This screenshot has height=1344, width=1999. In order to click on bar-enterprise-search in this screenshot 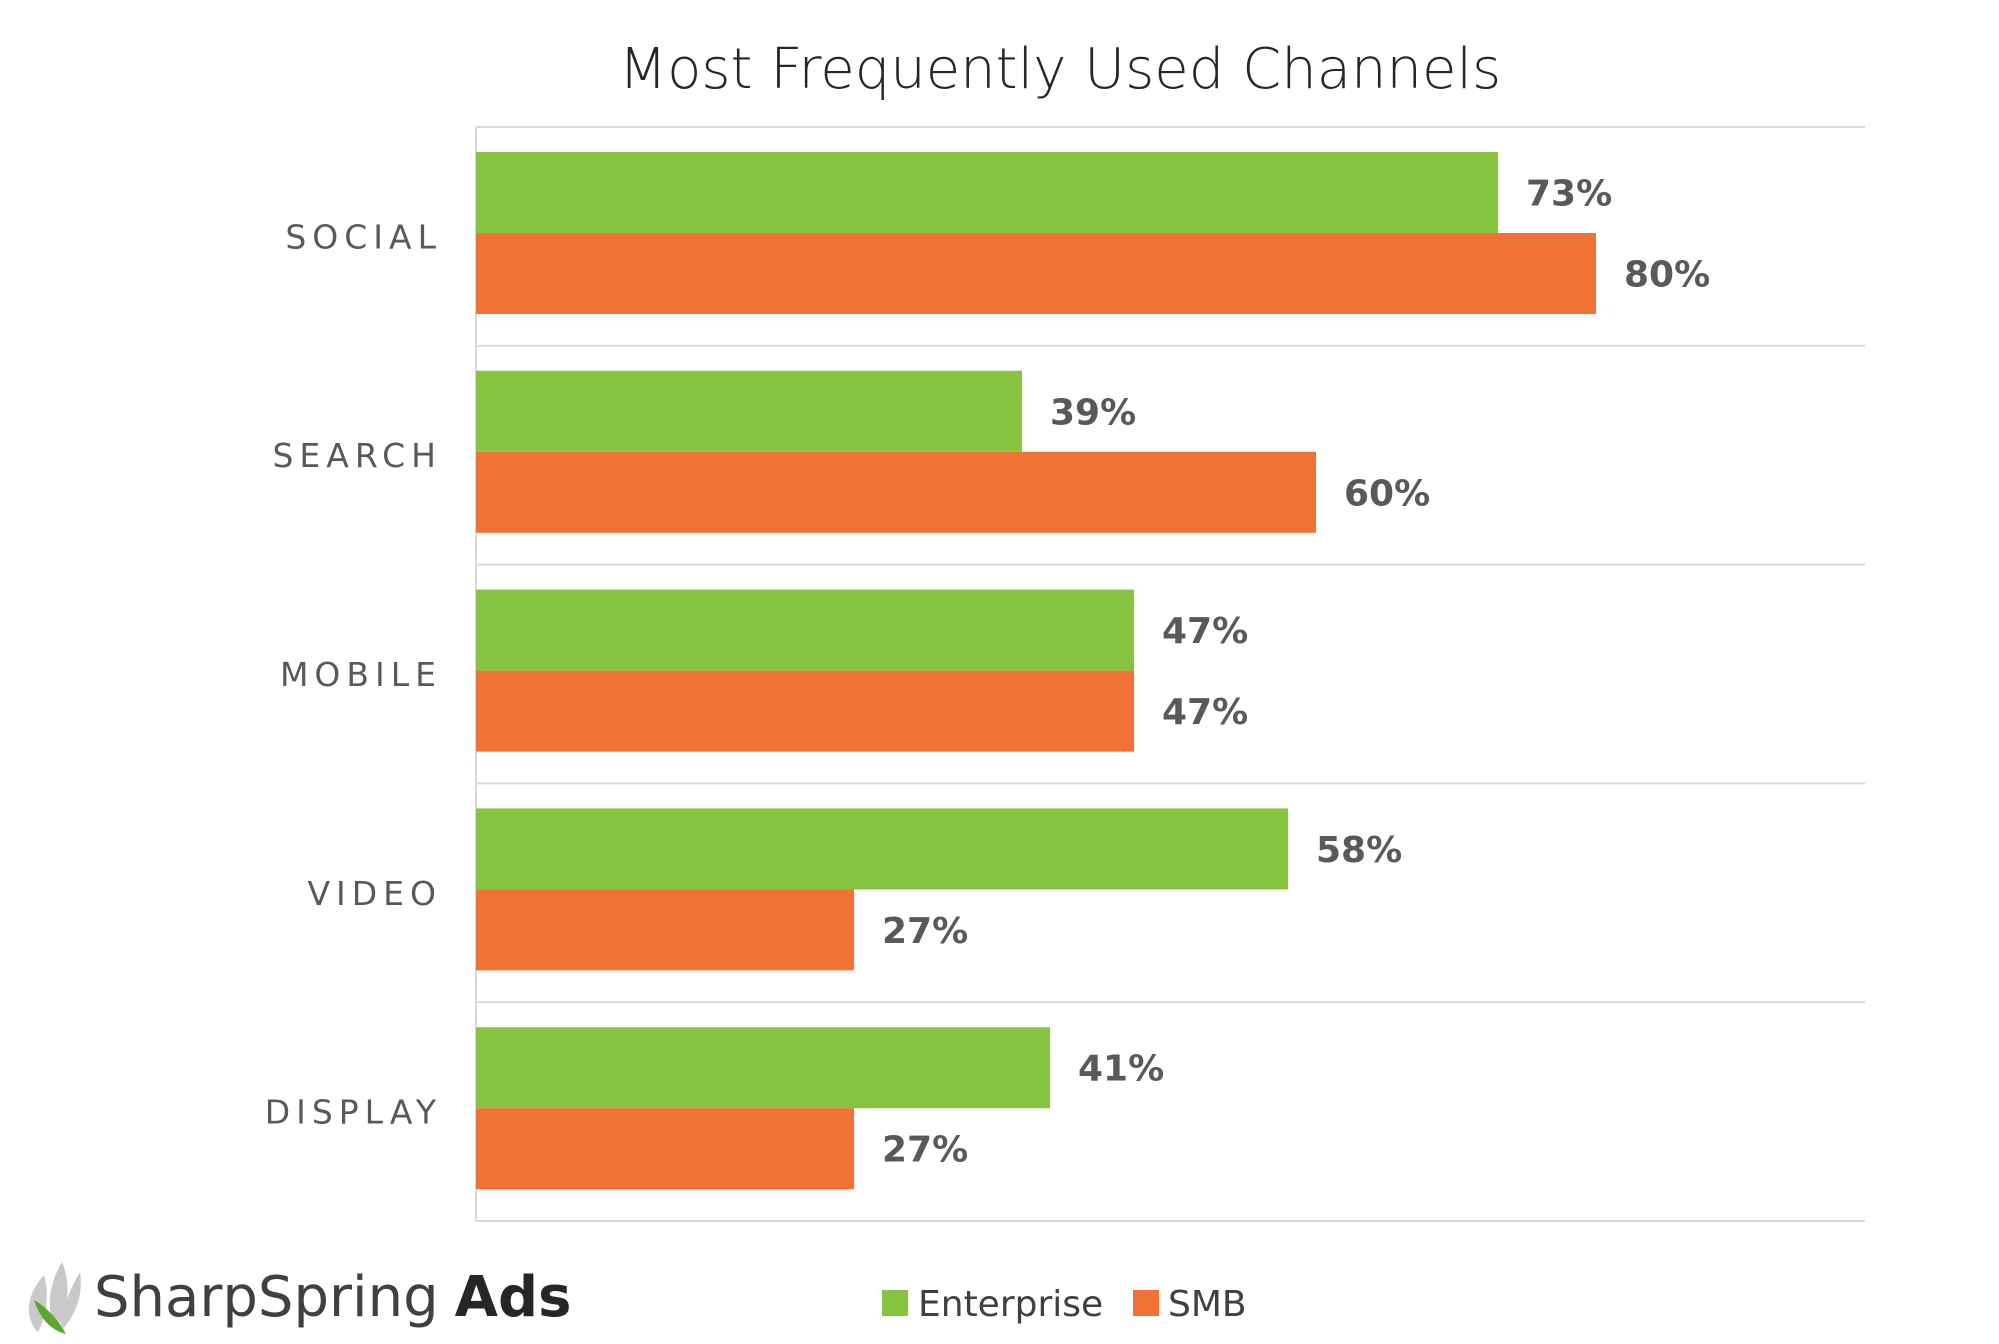, I will do `click(749, 411)`.